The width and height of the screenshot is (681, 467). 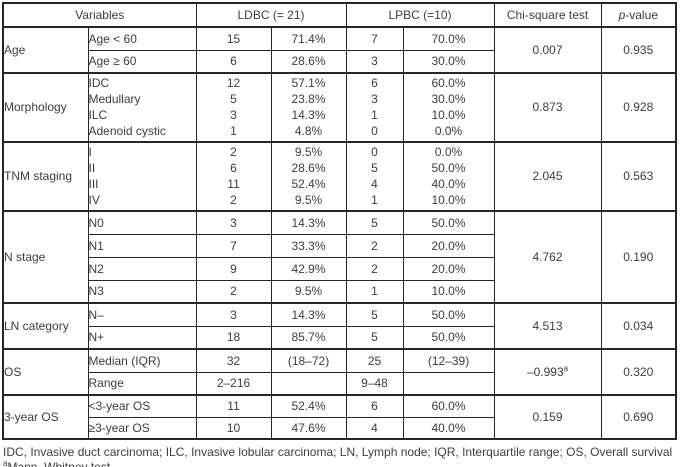 I want to click on sub-variable-line: I, so click(x=90, y=152).